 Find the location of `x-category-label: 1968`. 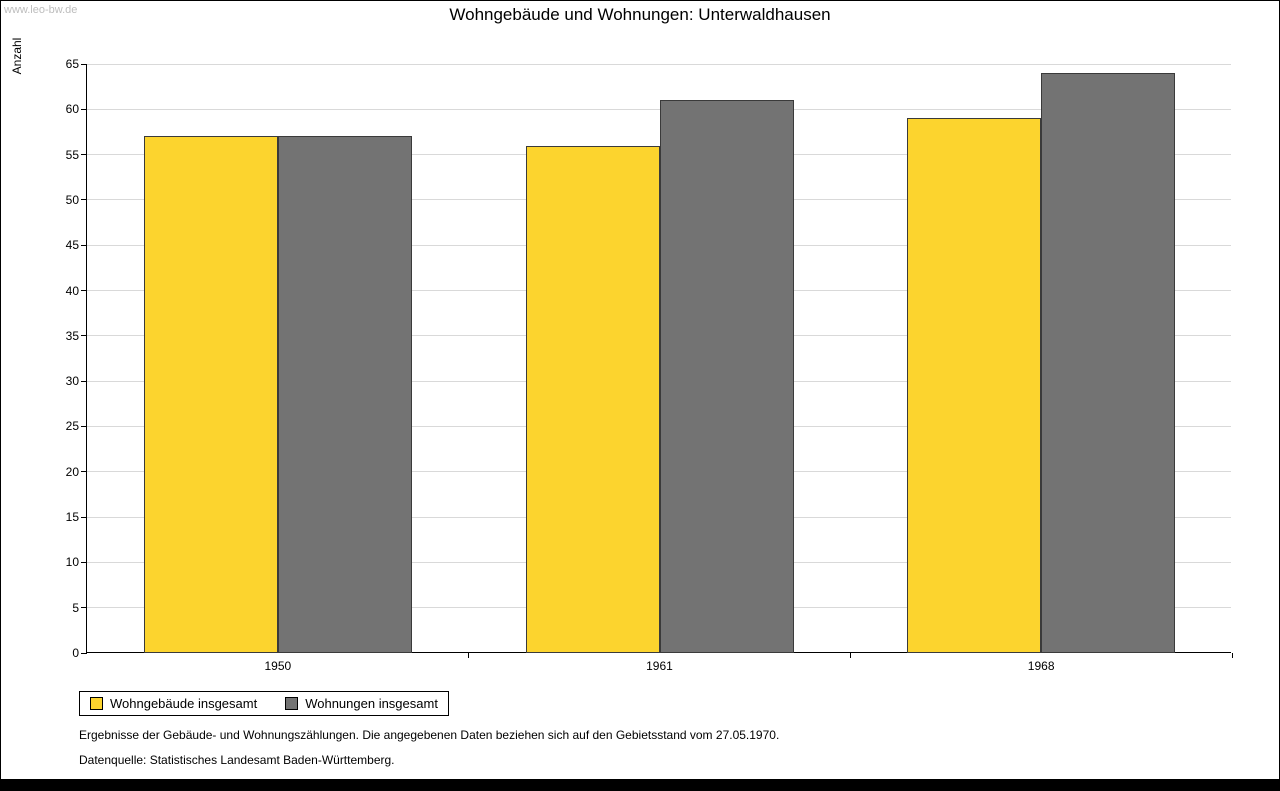

x-category-label: 1968 is located at coordinates (1041, 666).